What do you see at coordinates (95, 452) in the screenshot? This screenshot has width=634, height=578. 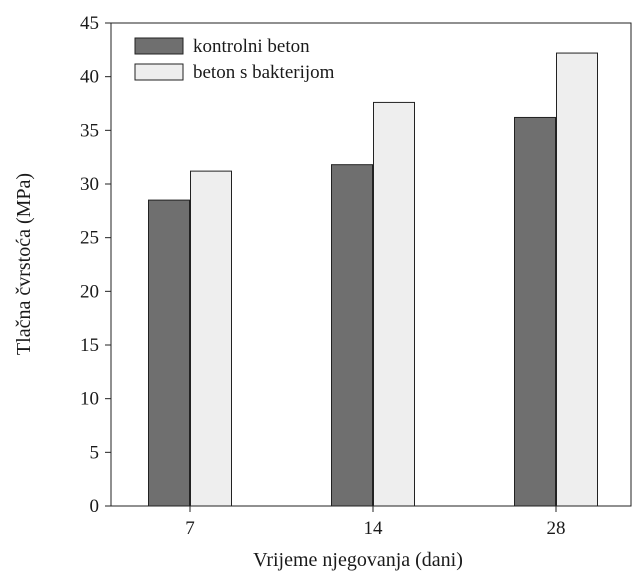 I see `y-tick-label: 5` at bounding box center [95, 452].